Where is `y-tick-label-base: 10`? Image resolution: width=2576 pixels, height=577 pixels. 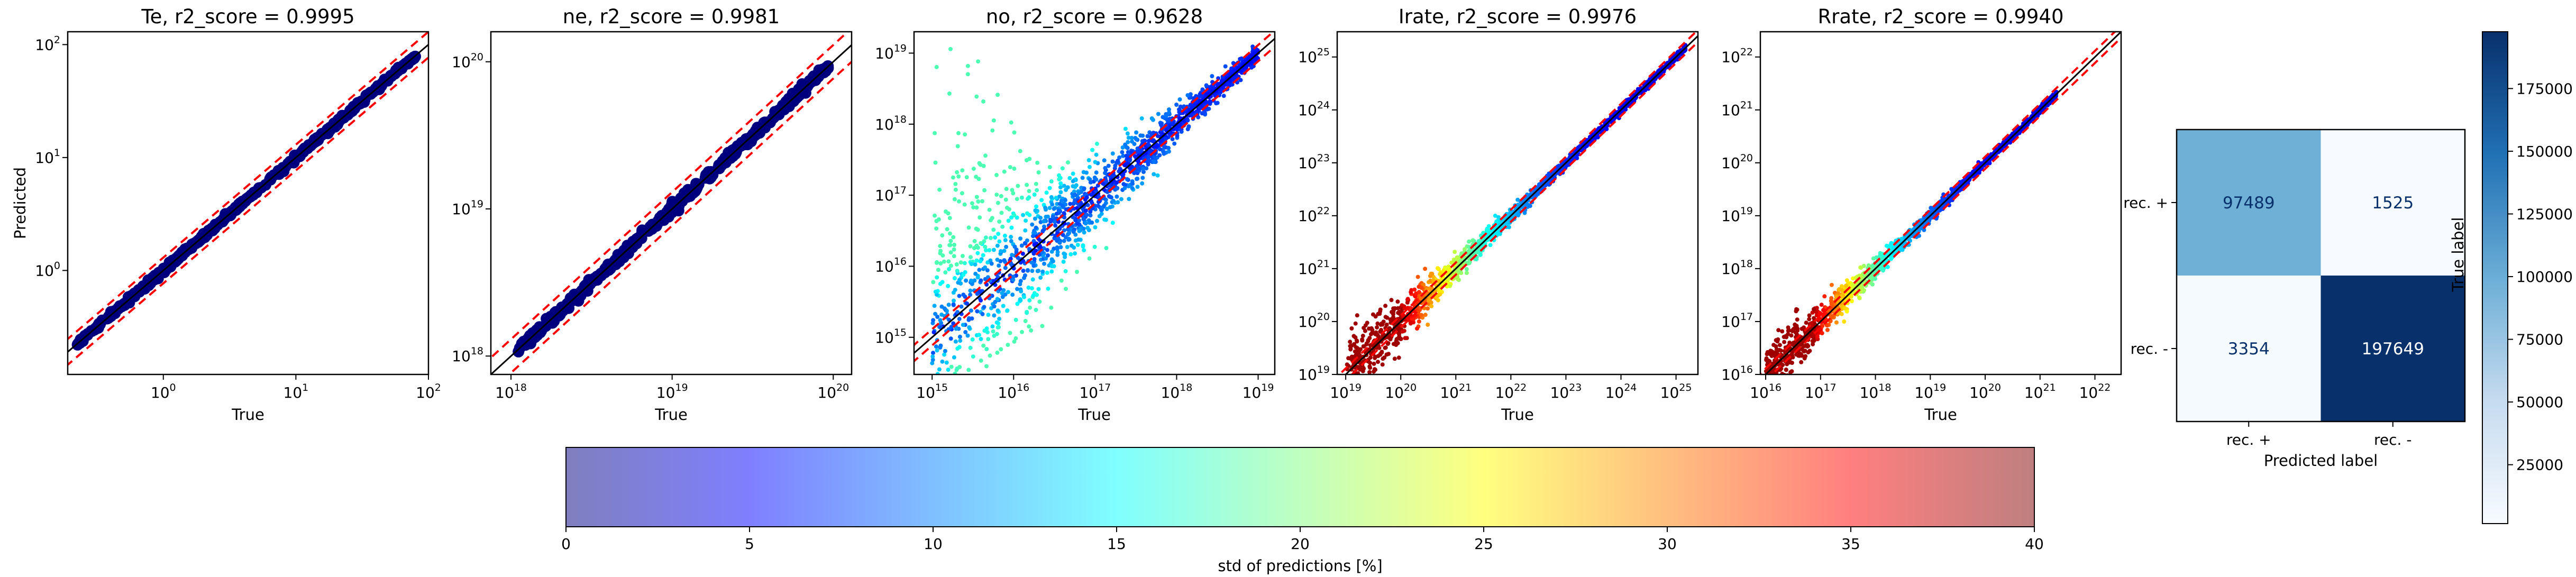 y-tick-label-base: 10 is located at coordinates (1307, 110).